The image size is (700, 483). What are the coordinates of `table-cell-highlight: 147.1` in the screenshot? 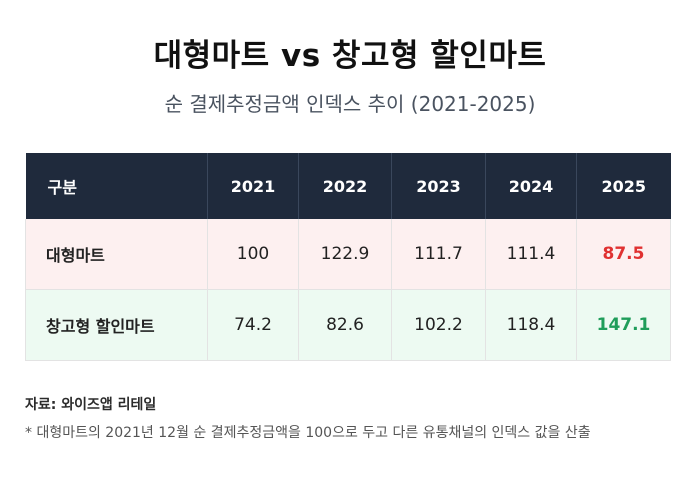 It's located at (623, 325).